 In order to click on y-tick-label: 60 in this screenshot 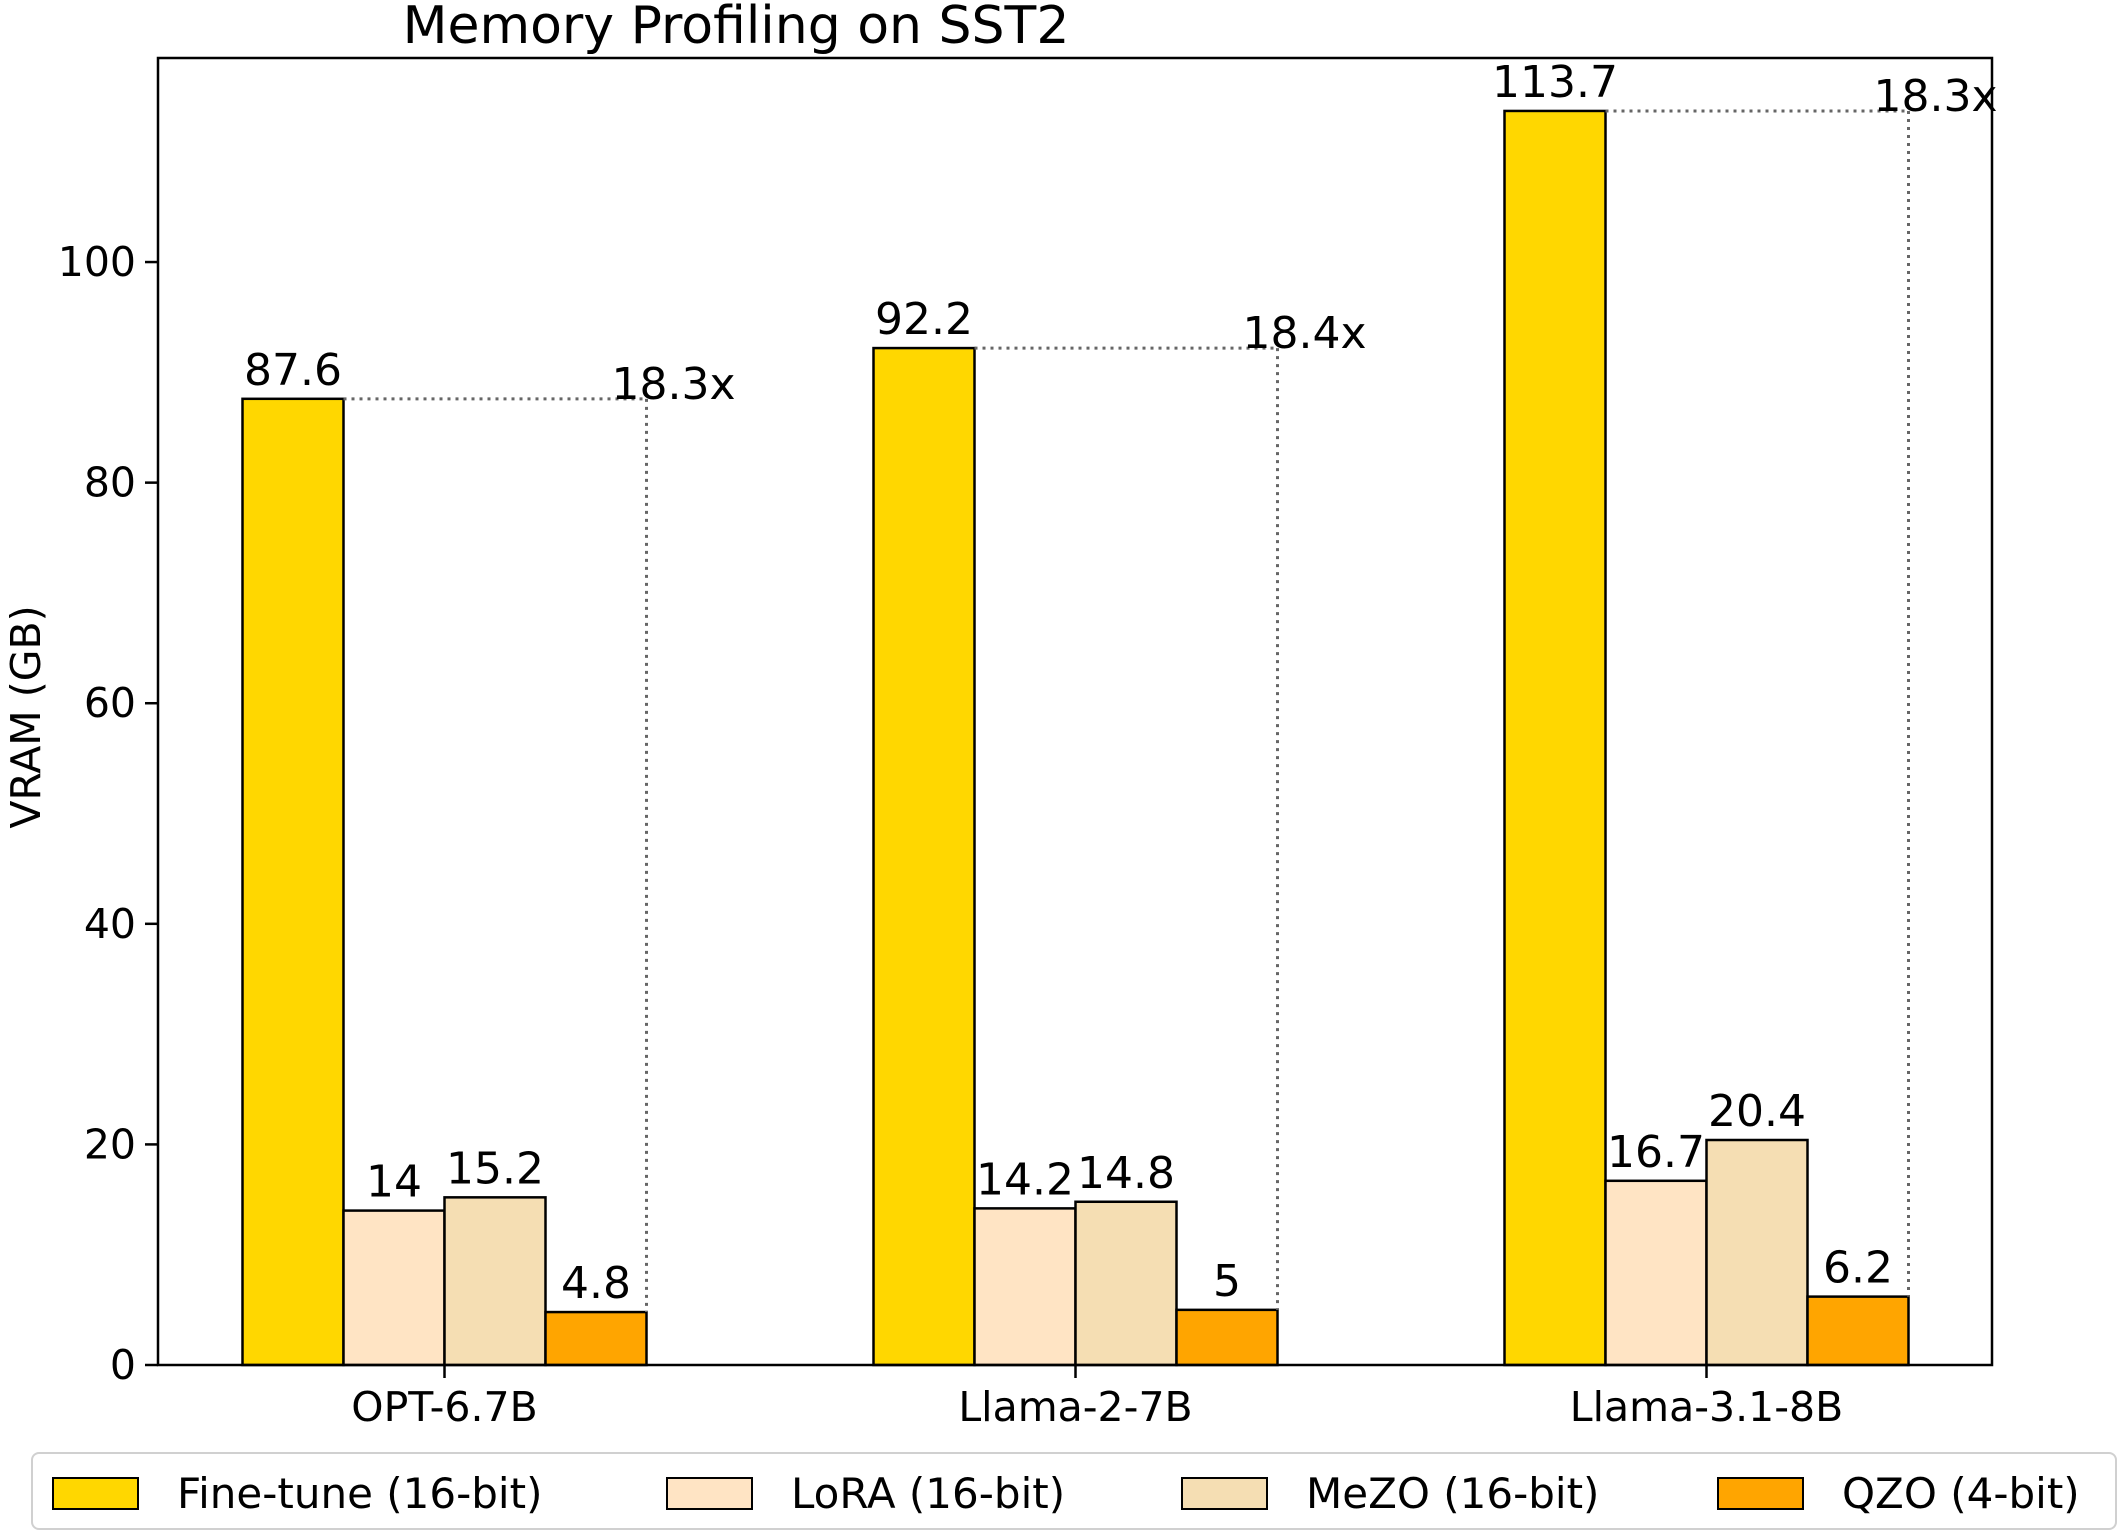, I will do `click(110, 703)`.